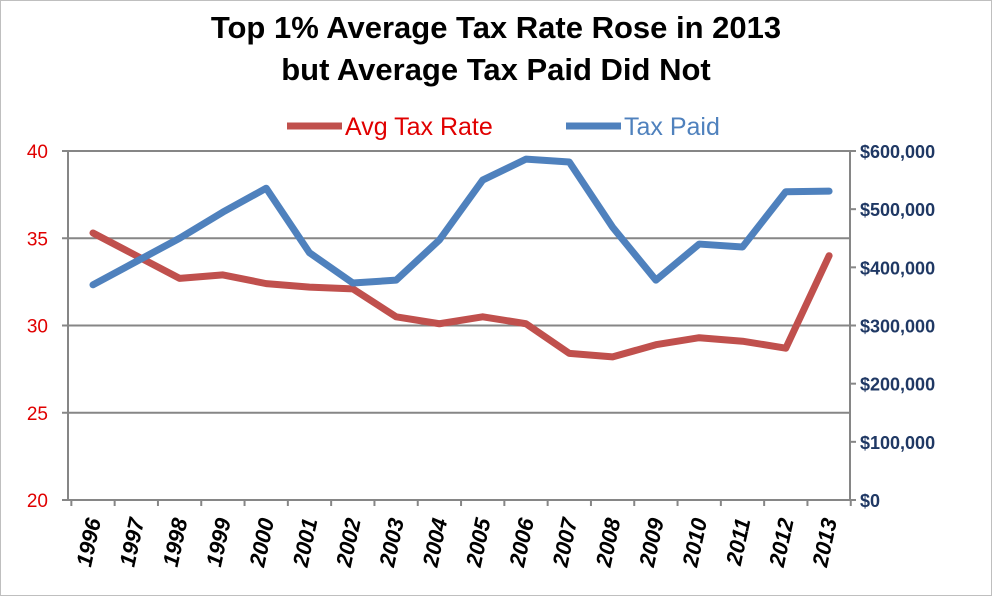  I want to click on right-tick-label: $400,000, so click(897, 268).